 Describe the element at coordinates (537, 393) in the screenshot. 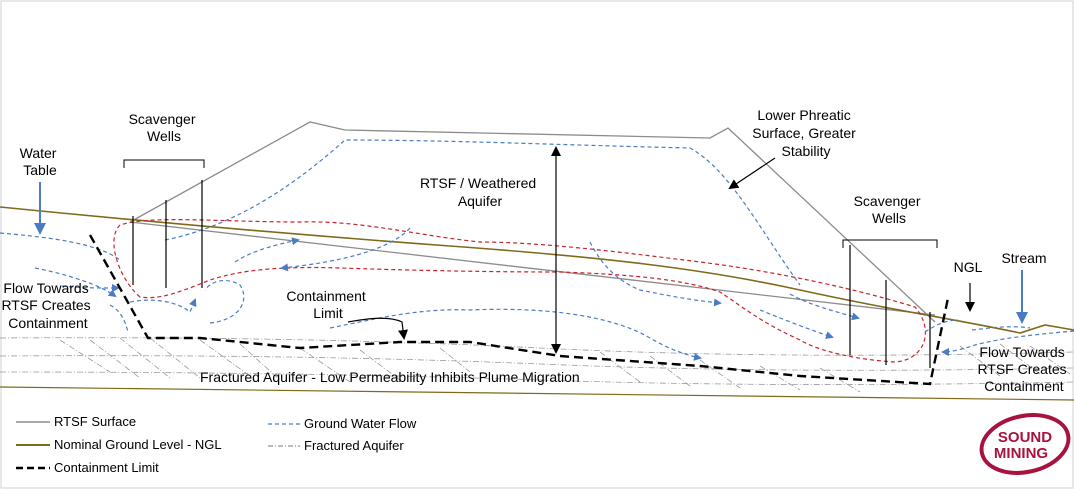

I see `bedrock-line` at that location.